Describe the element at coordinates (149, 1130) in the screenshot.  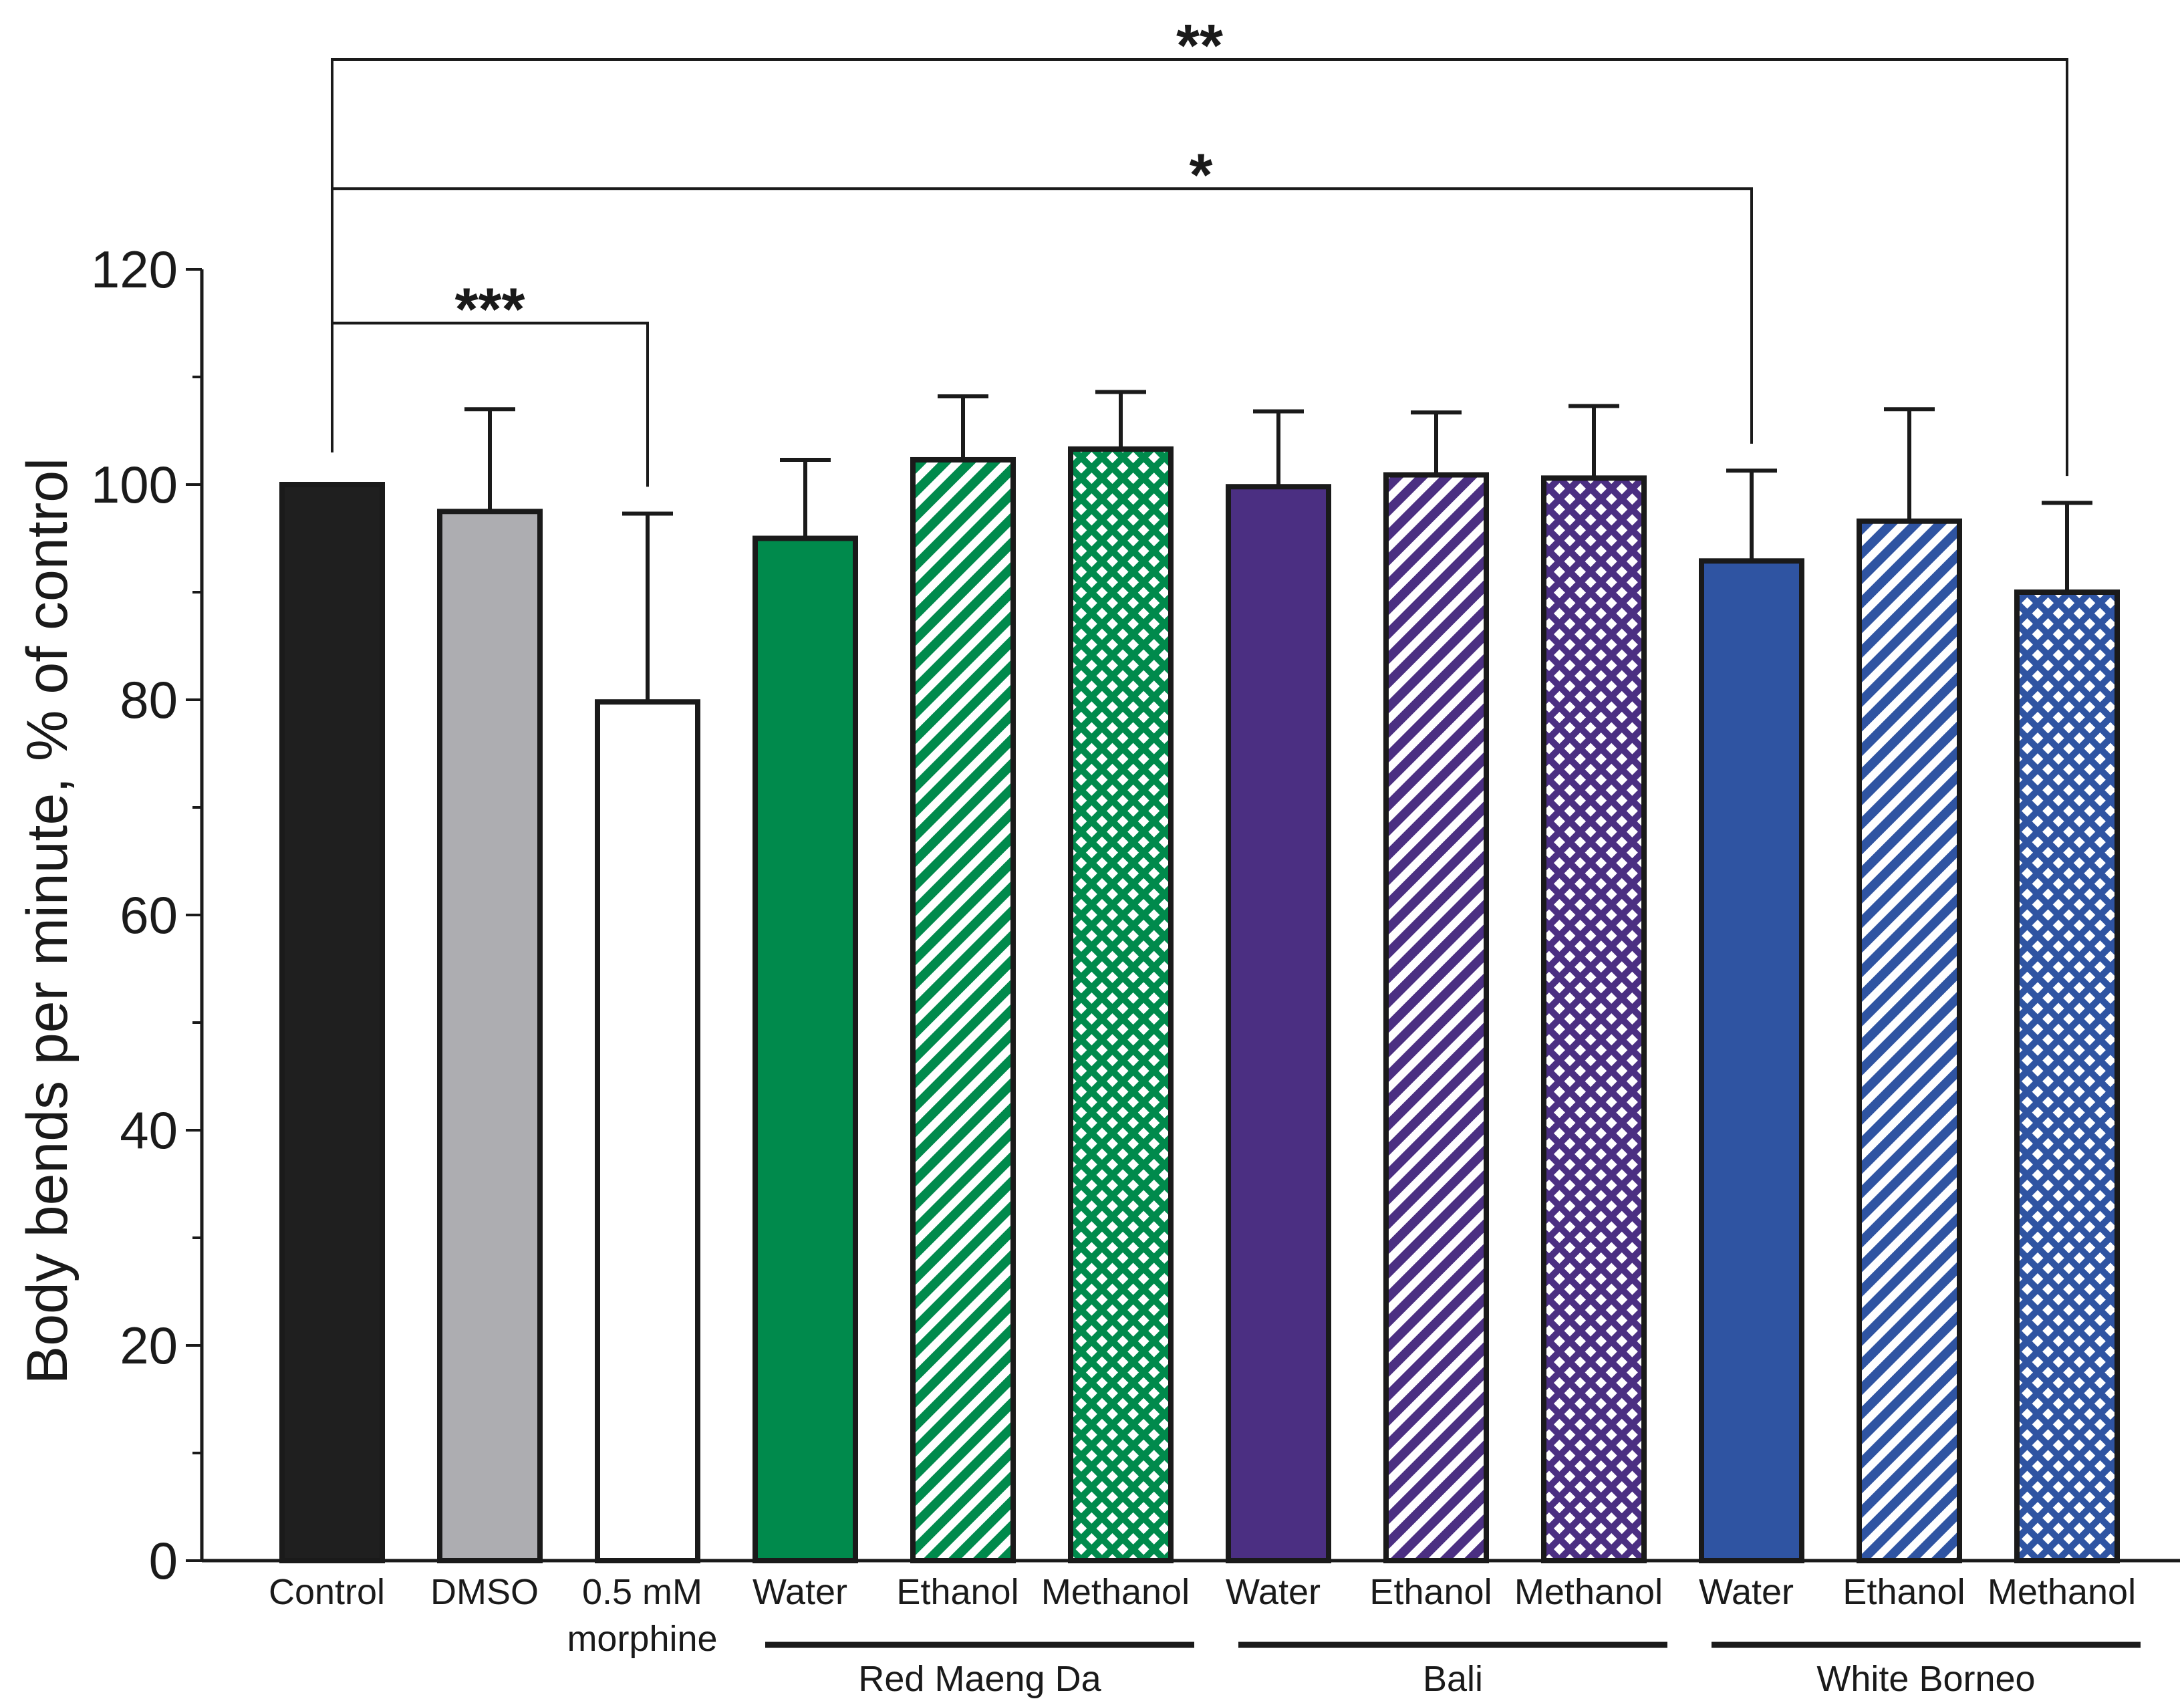
I see `y-tick-label: 40` at that location.